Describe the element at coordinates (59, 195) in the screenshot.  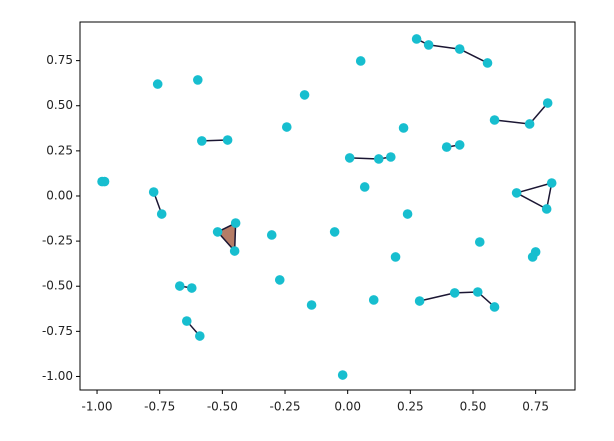
I see `y-tick-label: 0.00` at that location.